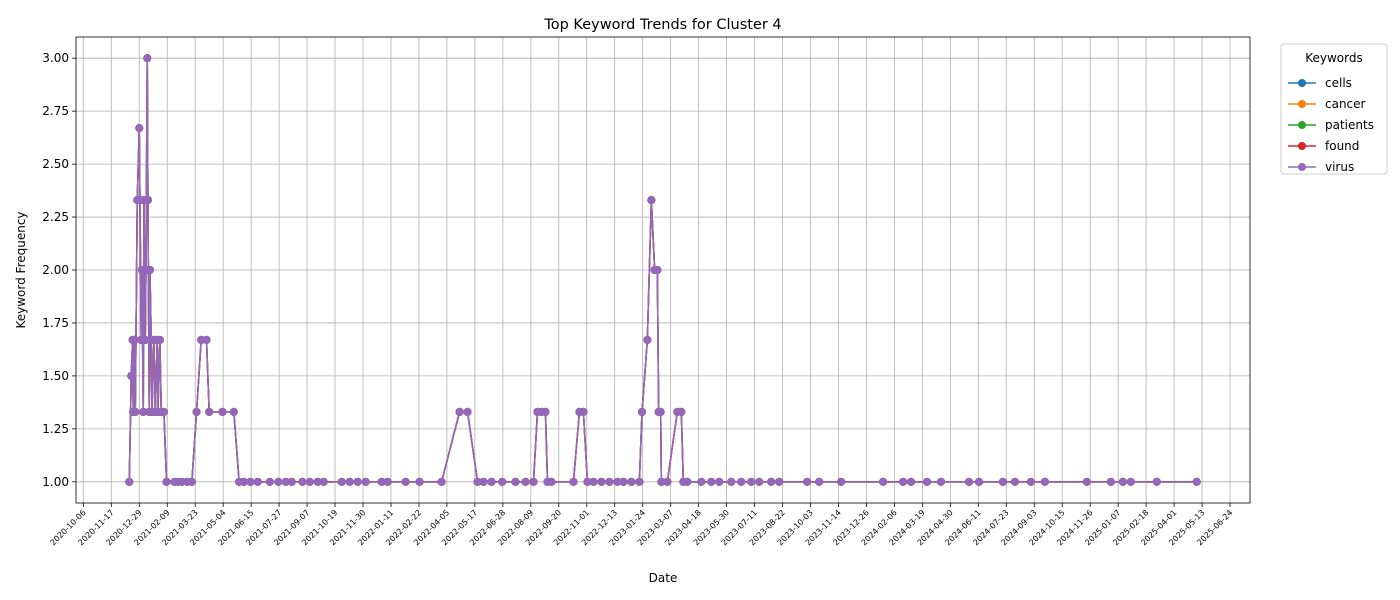  I want to click on legend-box, so click(1334, 109).